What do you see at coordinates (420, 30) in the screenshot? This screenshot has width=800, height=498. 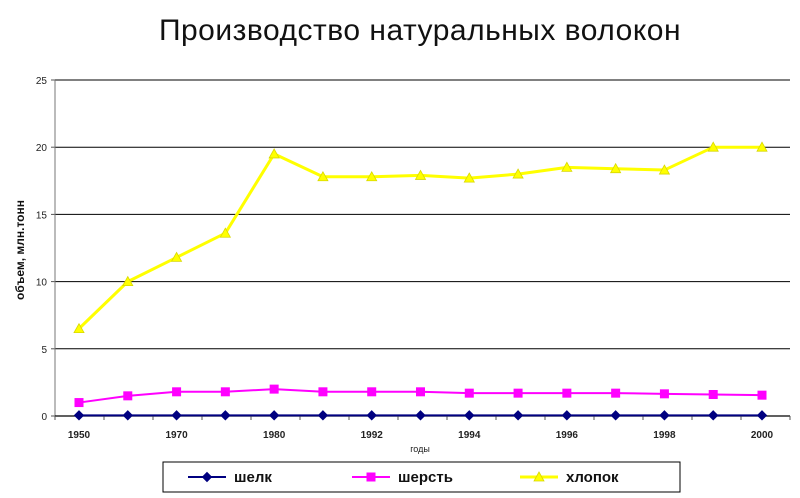 I see `chart-title: Производство натуральных волокон` at bounding box center [420, 30].